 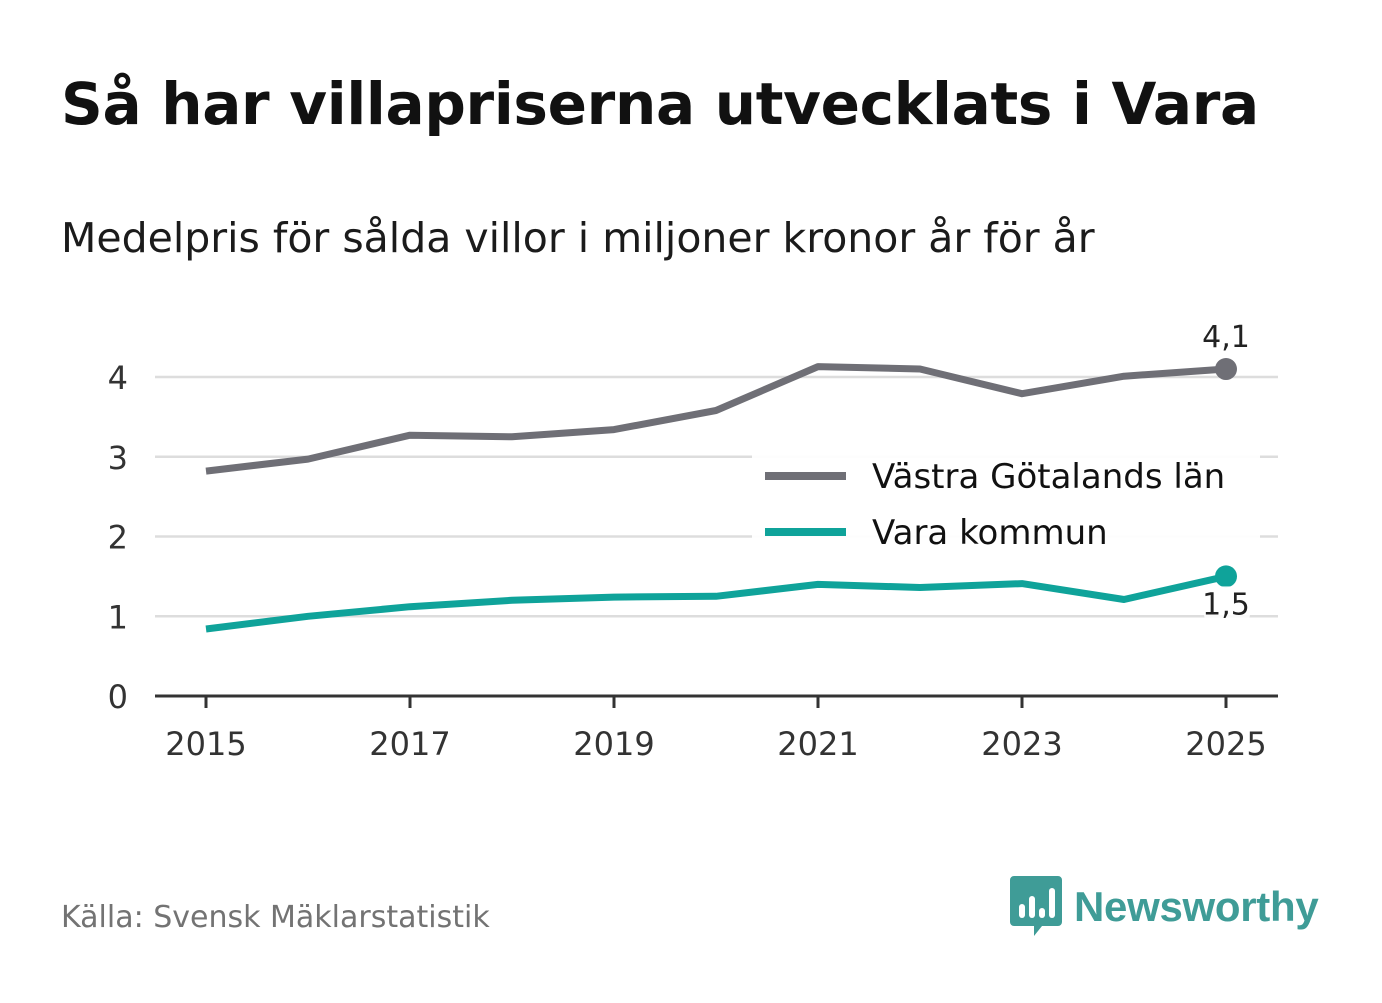 What do you see at coordinates (205, 744) in the screenshot?
I see `x-tick-label: 2015` at bounding box center [205, 744].